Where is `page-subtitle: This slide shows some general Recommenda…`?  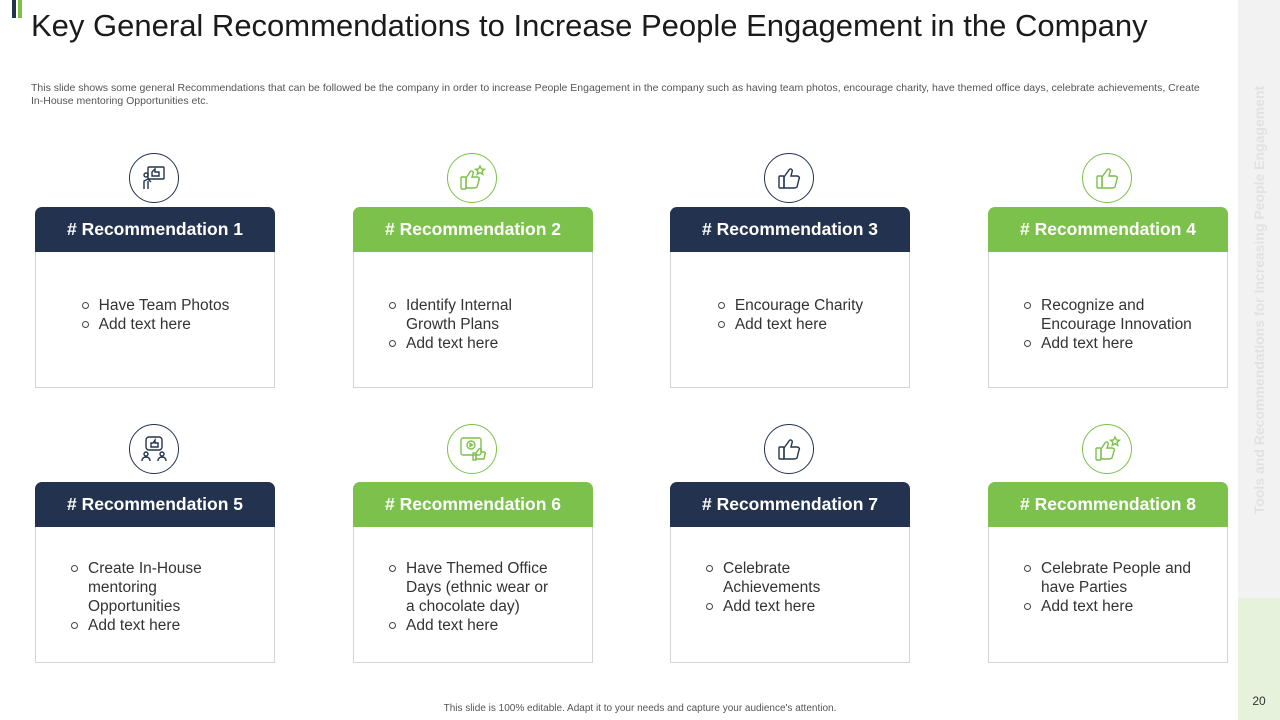
page-subtitle: This slide shows some general Recommenda… is located at coordinates (615, 94).